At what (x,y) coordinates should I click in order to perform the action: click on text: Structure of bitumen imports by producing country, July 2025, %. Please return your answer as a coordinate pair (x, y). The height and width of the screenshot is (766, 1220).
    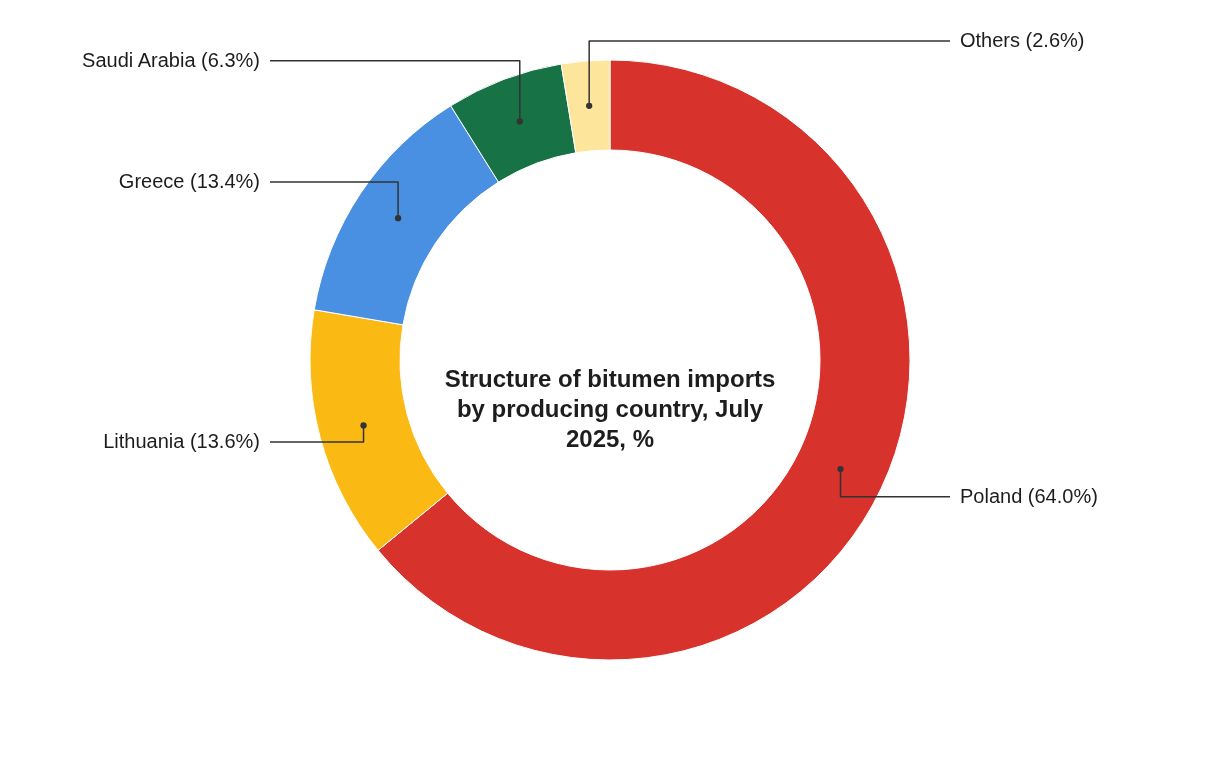
    Looking at the image, I should click on (610, 408).